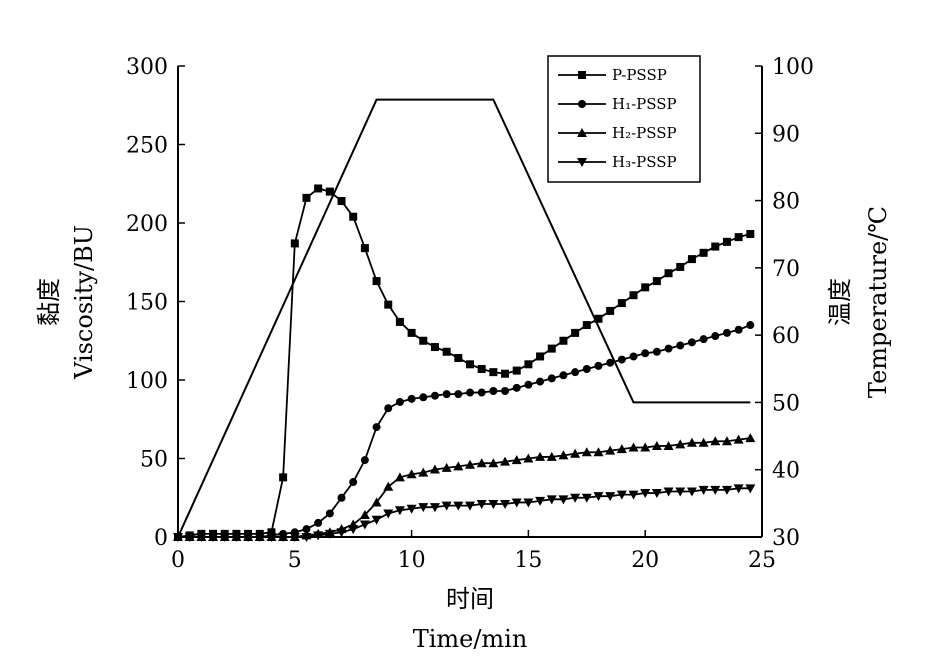  Describe the element at coordinates (155, 303) in the screenshot. I see `left-y-axis-ticks: 0 50 100 150 200 250 300` at that location.